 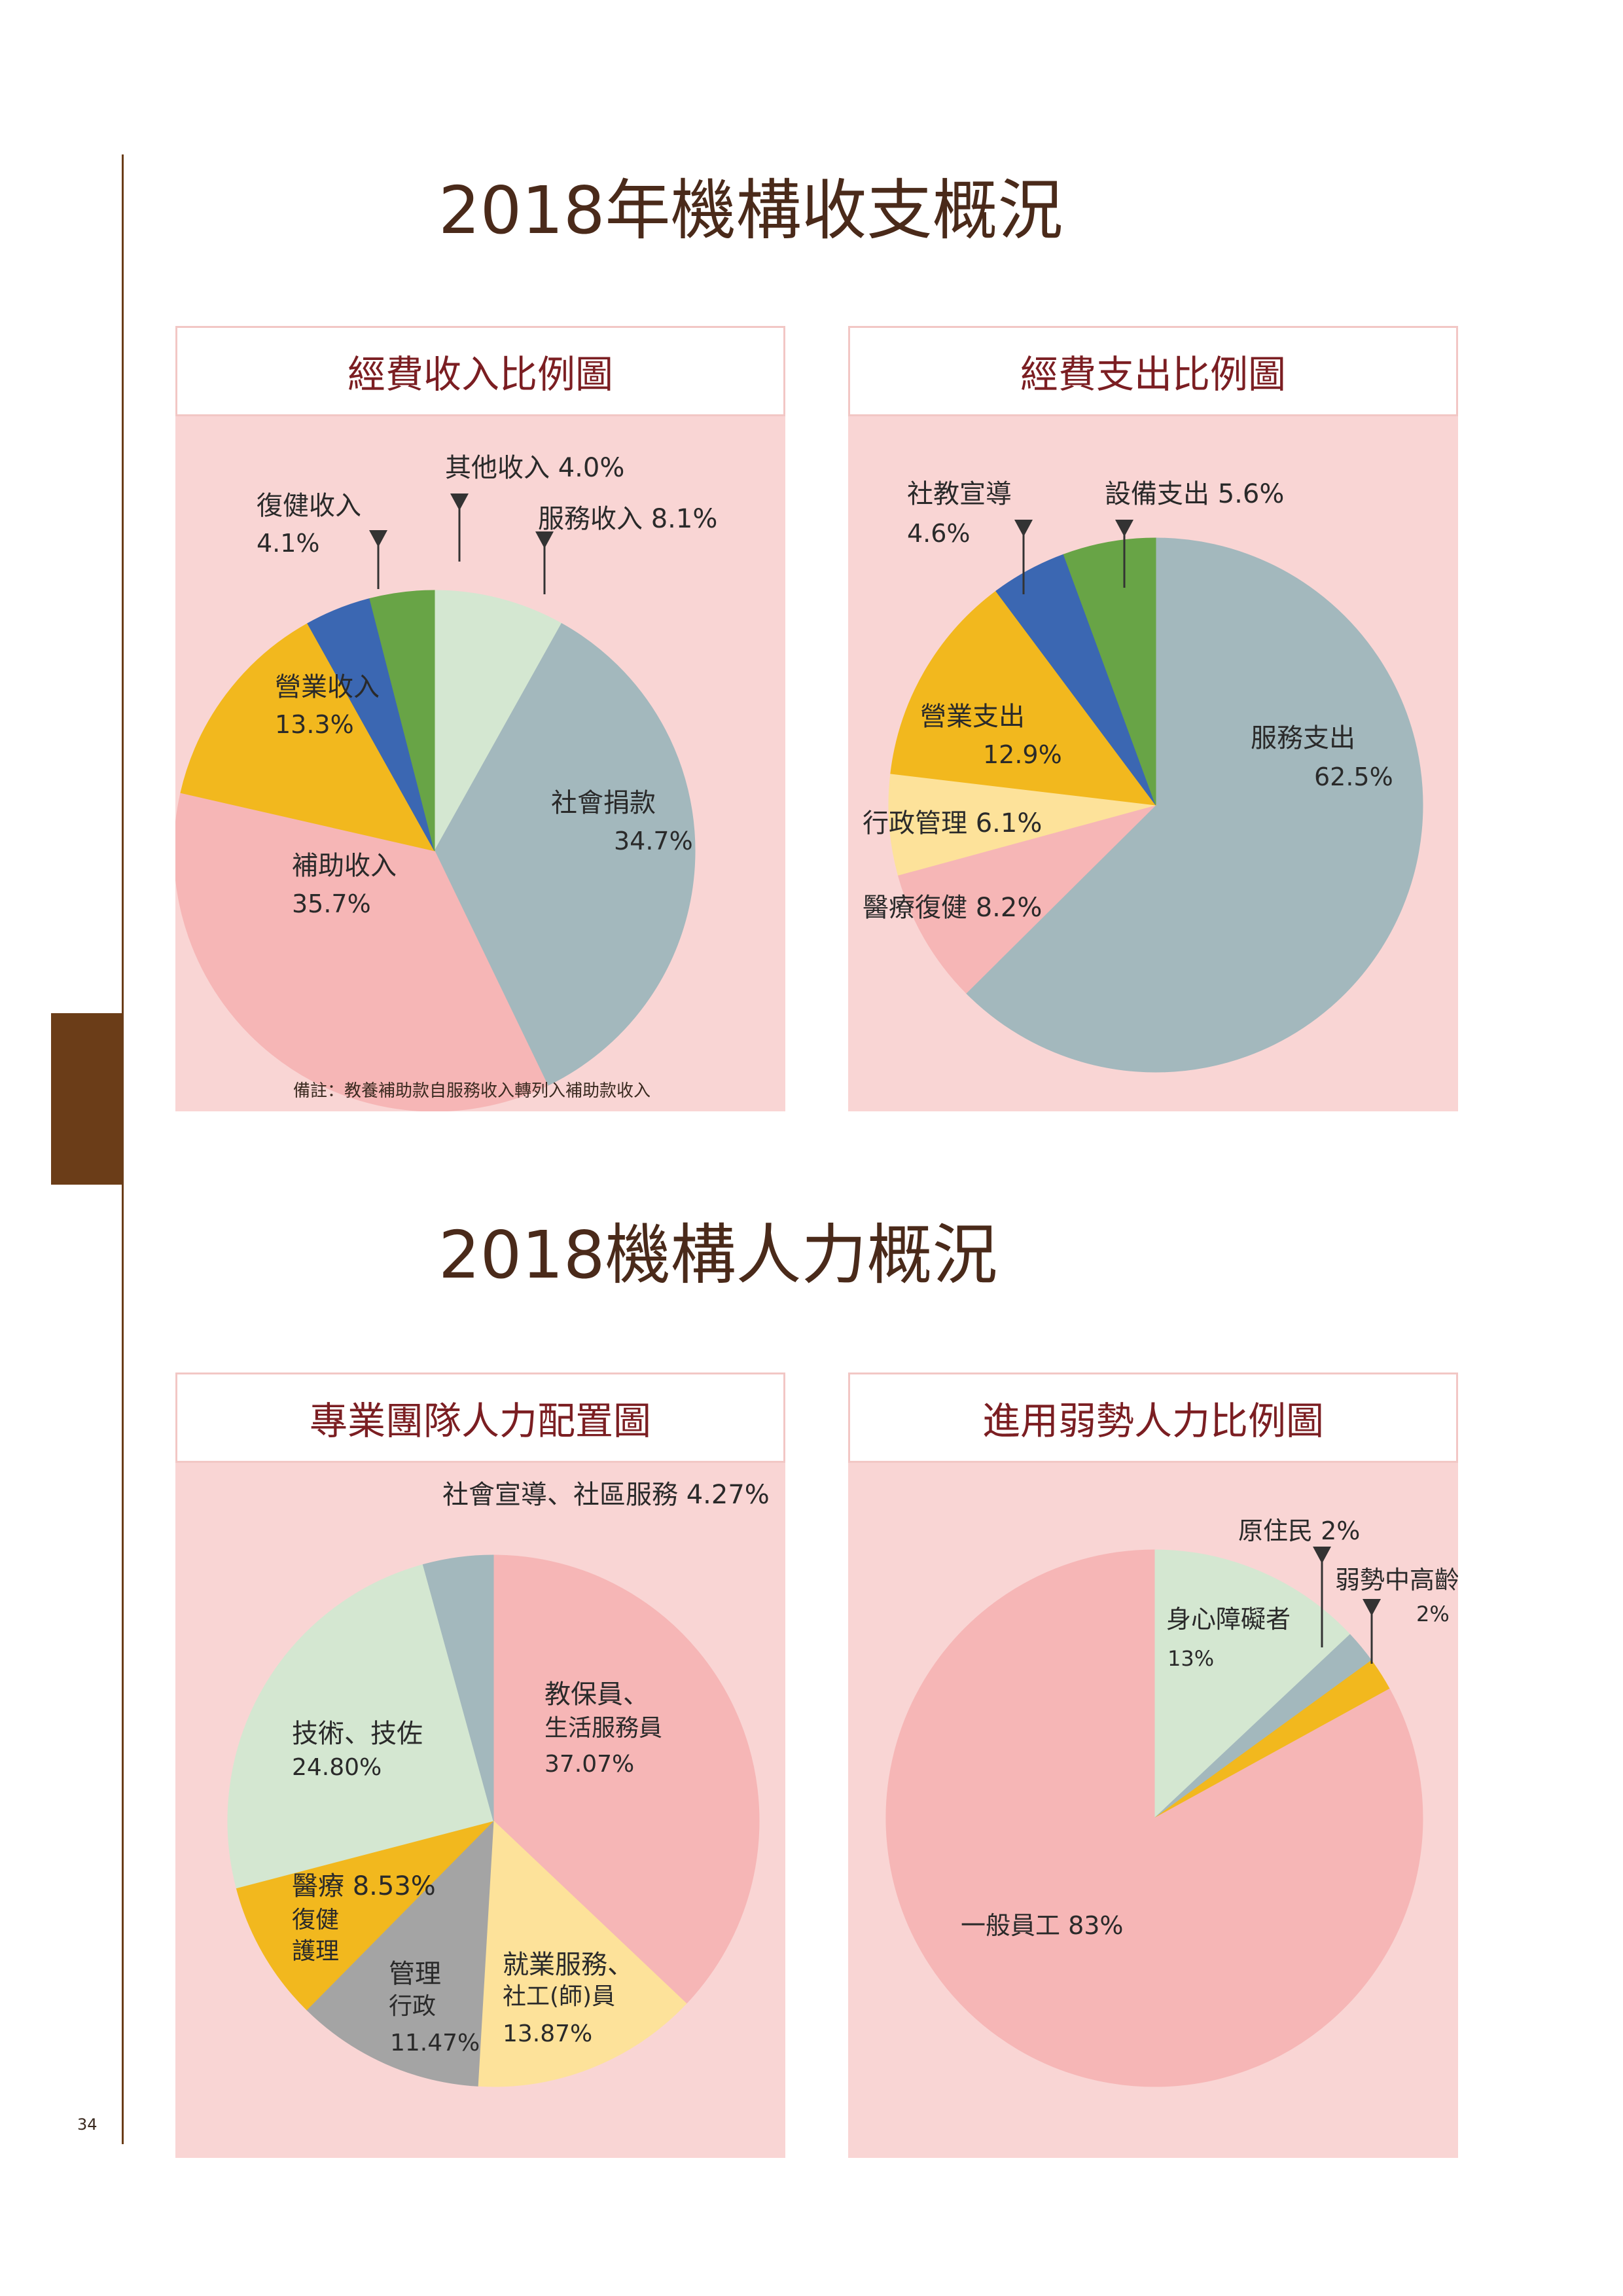 What do you see at coordinates (596, 1694) in the screenshot?
I see `slice-label-2-0-0: 教保員、` at bounding box center [596, 1694].